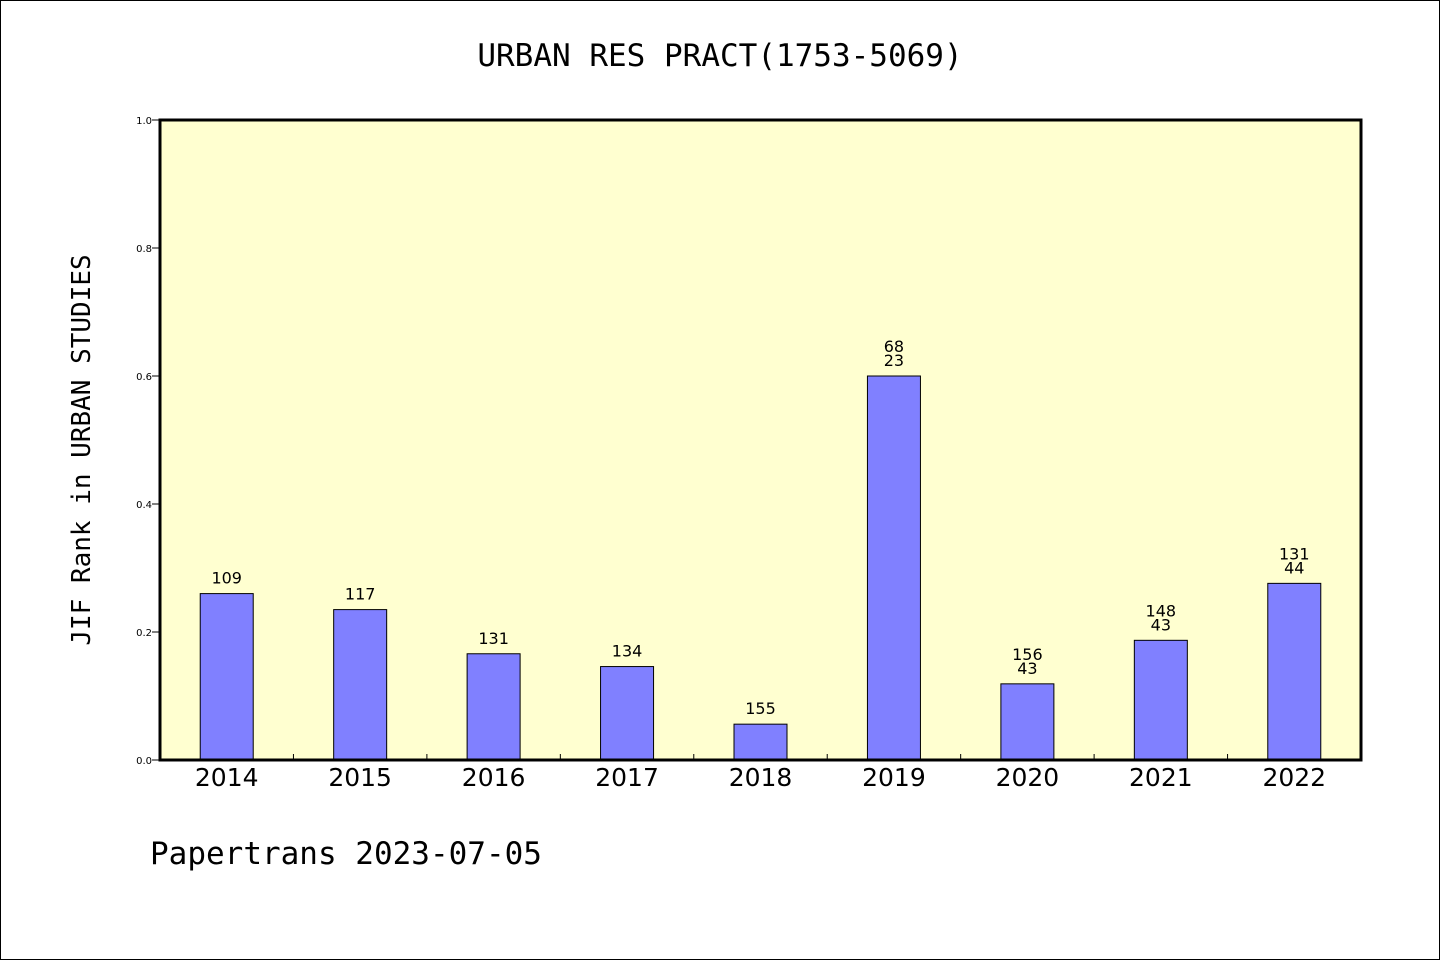  Describe the element at coordinates (148, 441) in the screenshot. I see `y-axis-ticks: 0.0 0.2 0.4 0.6 0.8 1.0` at that location.